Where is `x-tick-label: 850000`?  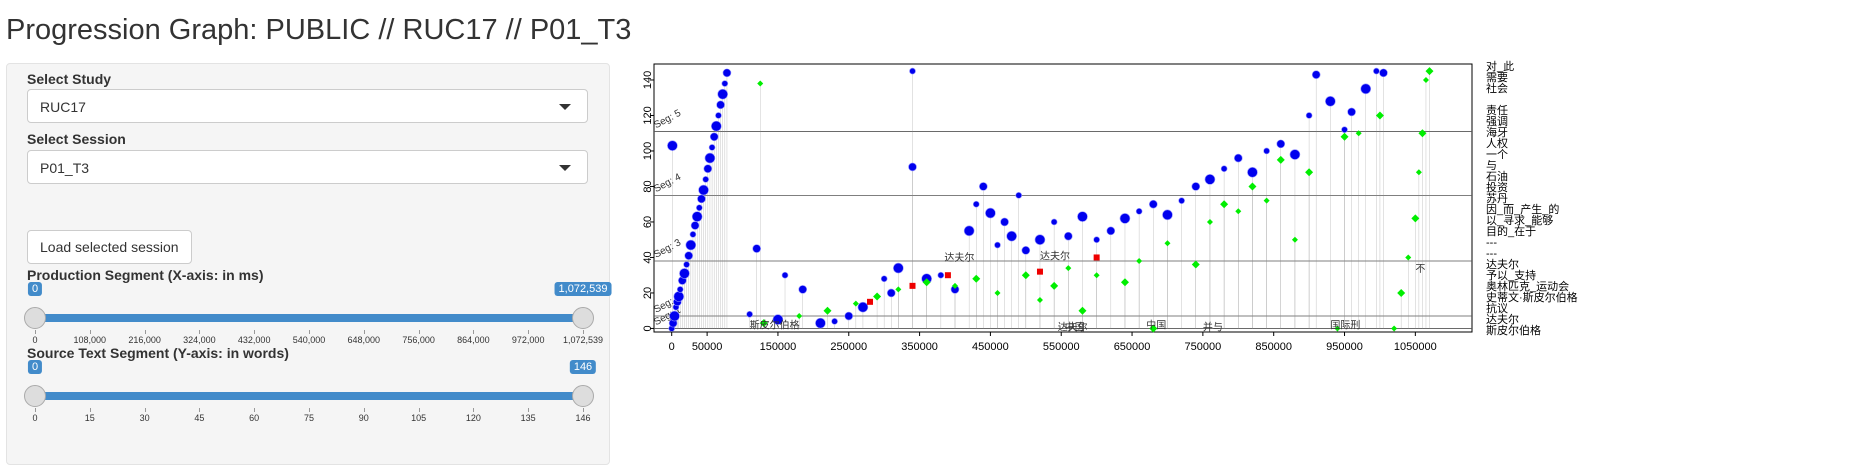 x-tick-label: 850000 is located at coordinates (1273, 347).